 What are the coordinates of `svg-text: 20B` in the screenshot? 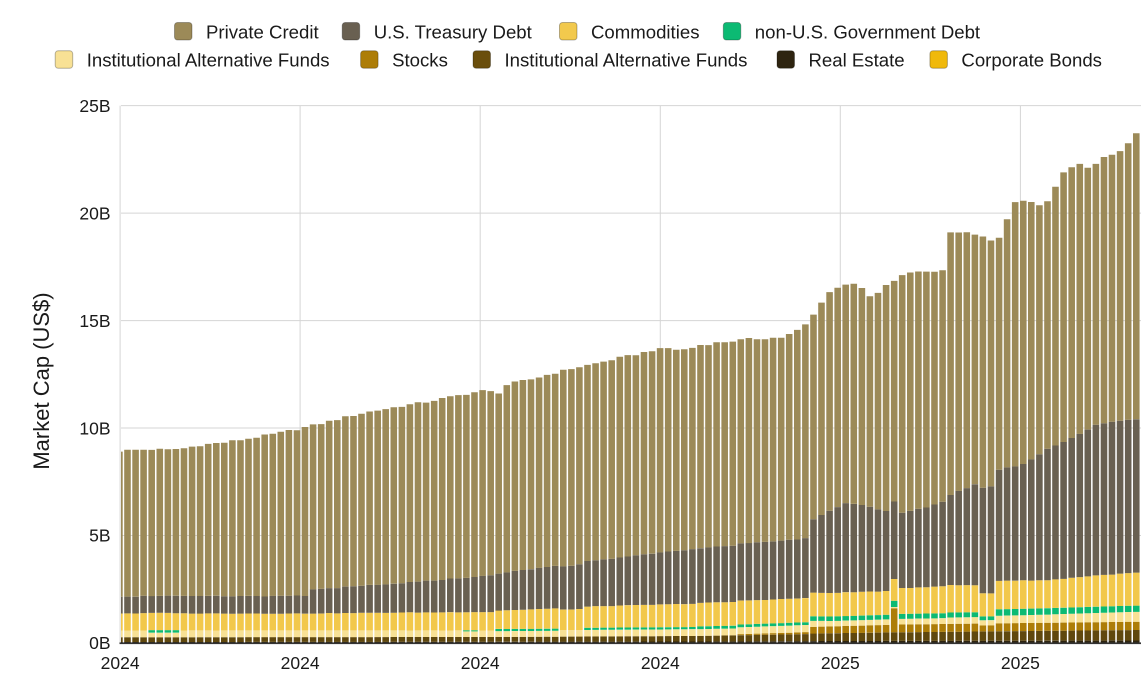 It's located at (94, 213).